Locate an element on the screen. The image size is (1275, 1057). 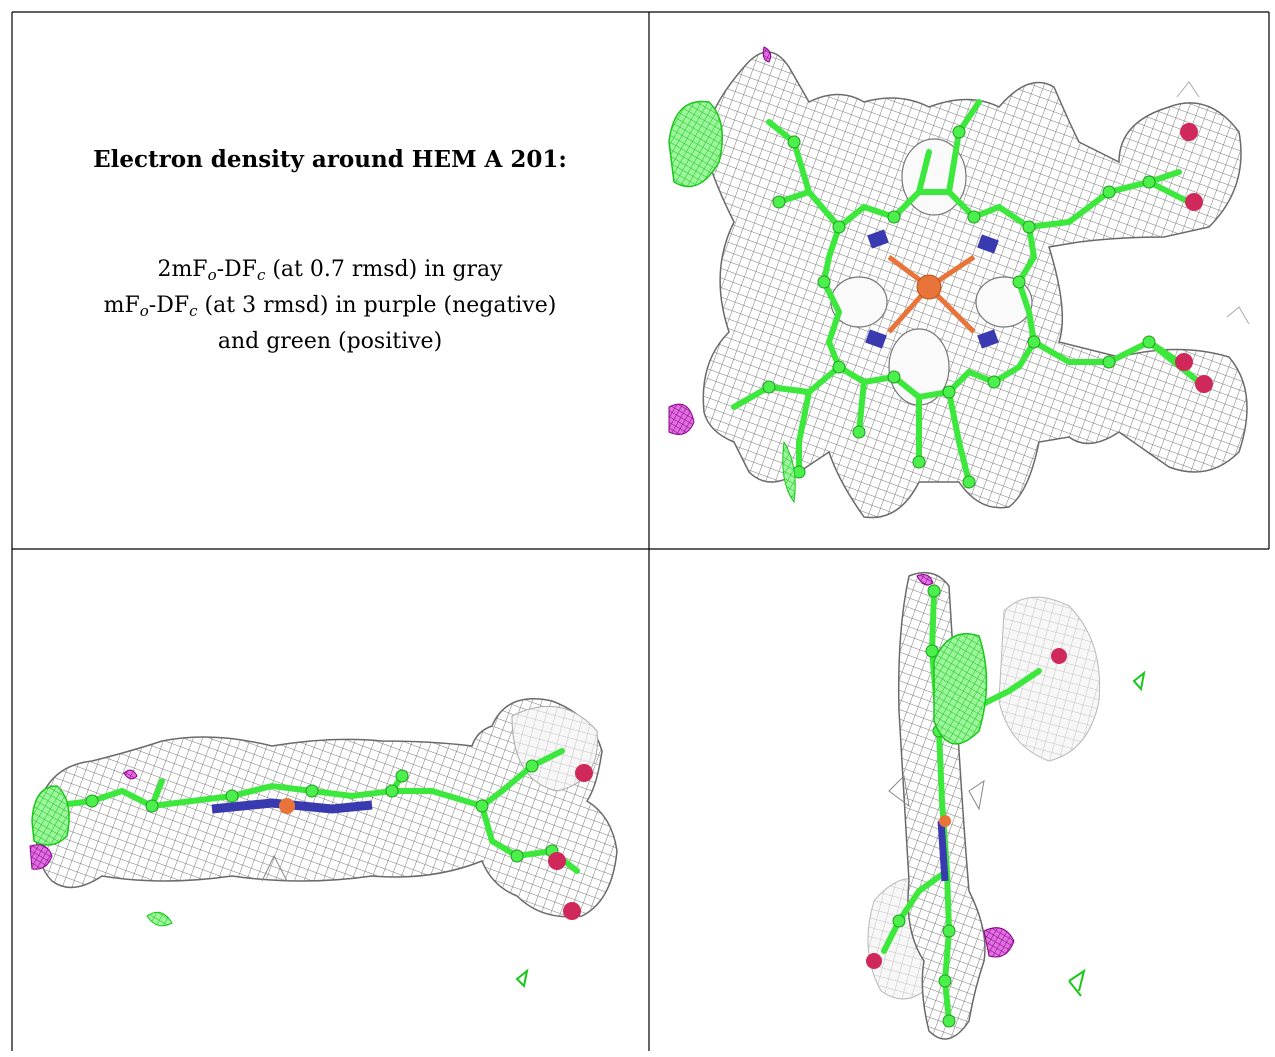
figure-title: Electron density around HEM A 201: is located at coordinates (330, 159).